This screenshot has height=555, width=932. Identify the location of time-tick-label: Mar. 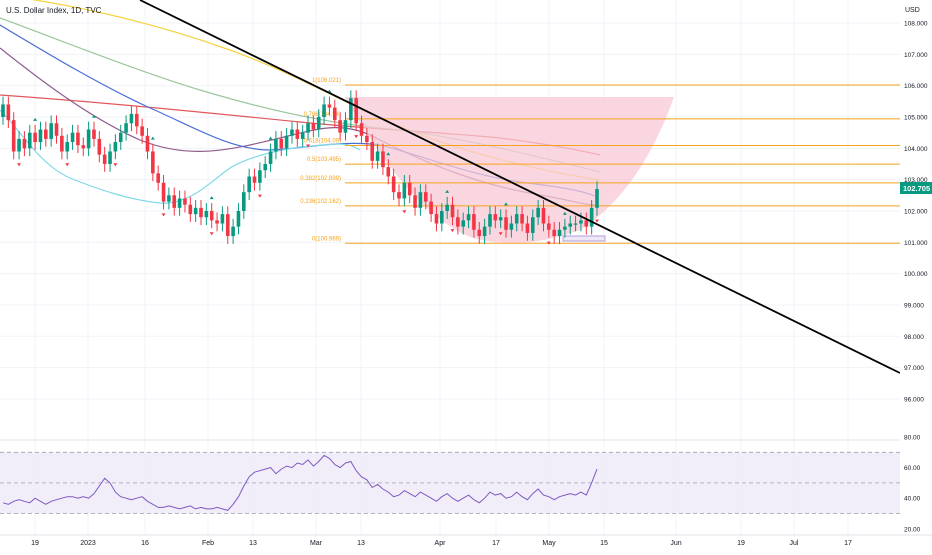
(316, 543).